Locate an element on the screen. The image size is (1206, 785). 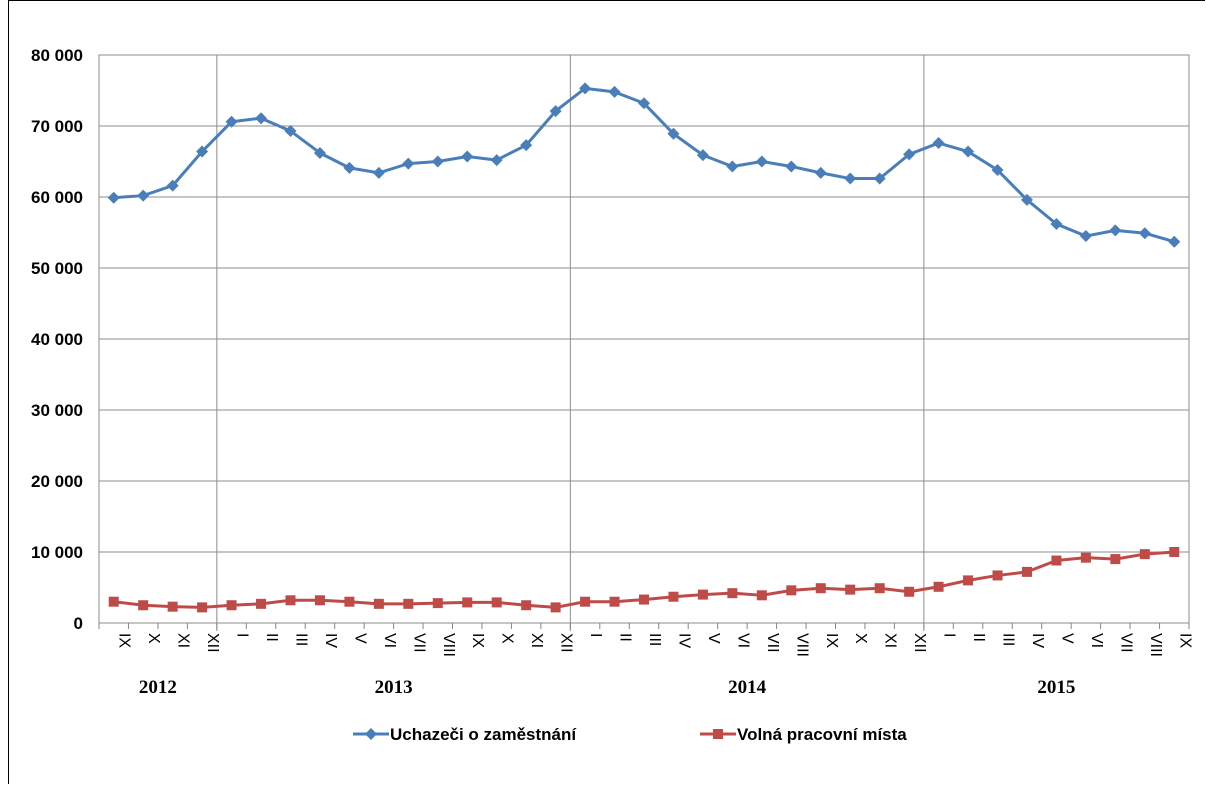
y-tick-label: 30 000 is located at coordinates (57, 410).